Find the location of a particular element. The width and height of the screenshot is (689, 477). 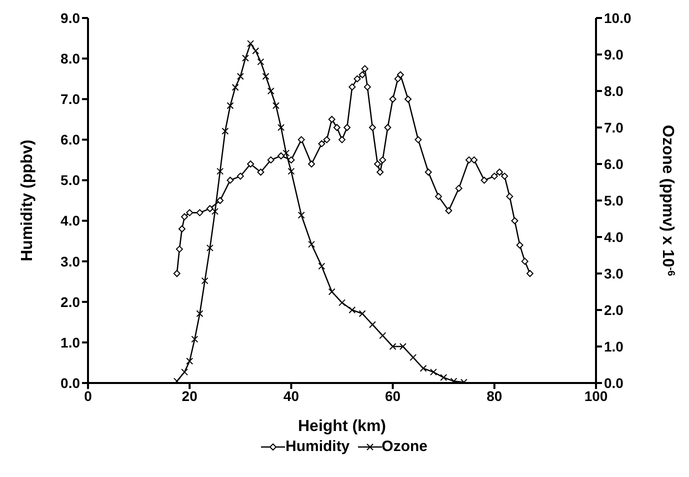

y2-tick-label: 6.0 is located at coordinates (614, 164).